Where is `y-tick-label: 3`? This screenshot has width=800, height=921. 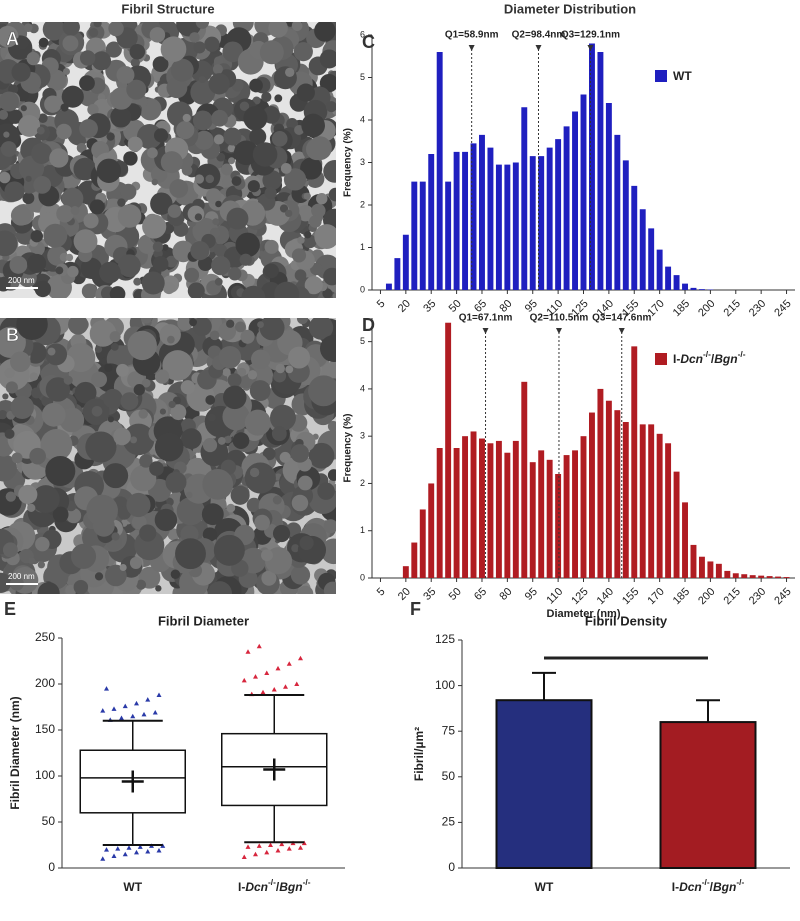 y-tick-label: 3 is located at coordinates (362, 162).